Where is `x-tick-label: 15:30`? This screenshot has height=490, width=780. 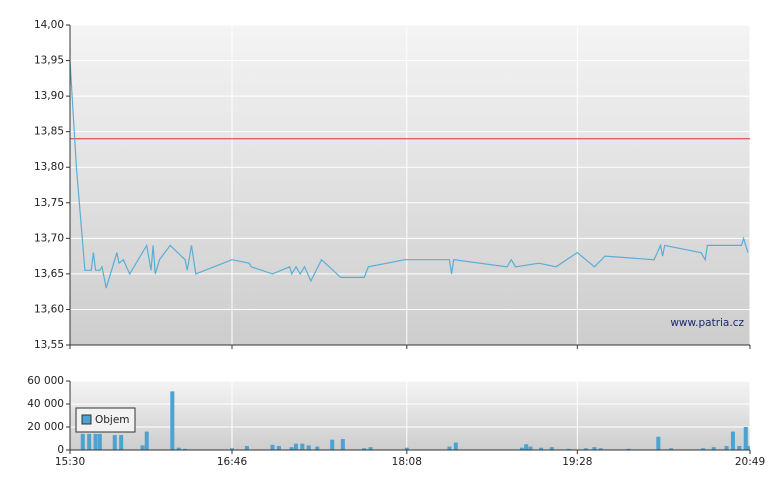 x-tick-label: 15:30 is located at coordinates (70, 462).